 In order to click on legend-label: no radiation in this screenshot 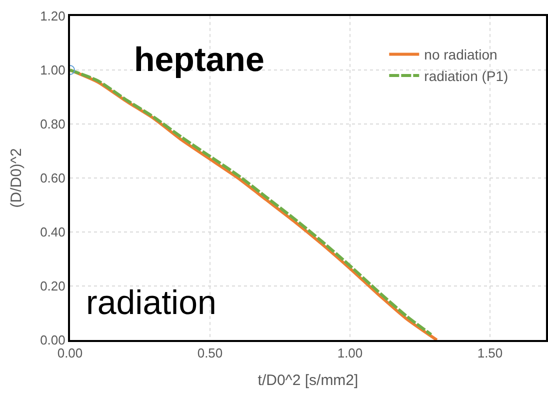, I will do `click(461, 54)`.